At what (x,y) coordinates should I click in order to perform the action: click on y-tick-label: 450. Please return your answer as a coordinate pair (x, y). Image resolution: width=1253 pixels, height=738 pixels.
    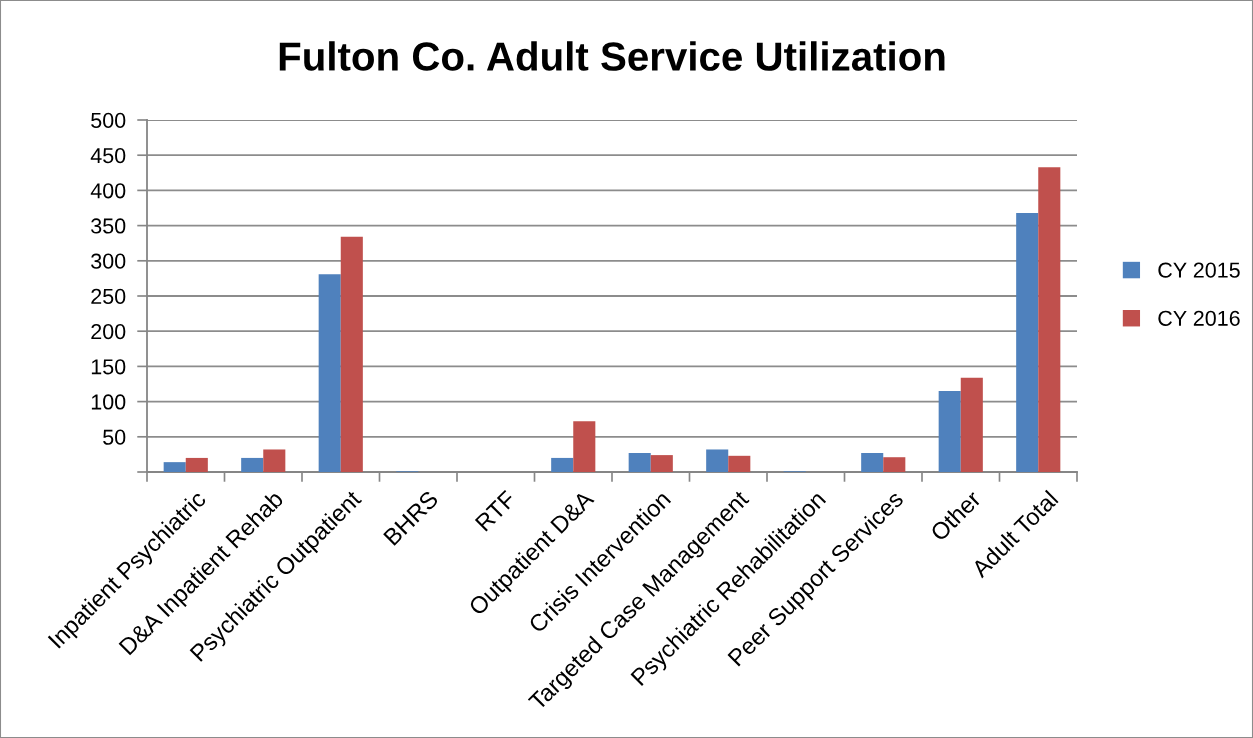
    Looking at the image, I should click on (108, 155).